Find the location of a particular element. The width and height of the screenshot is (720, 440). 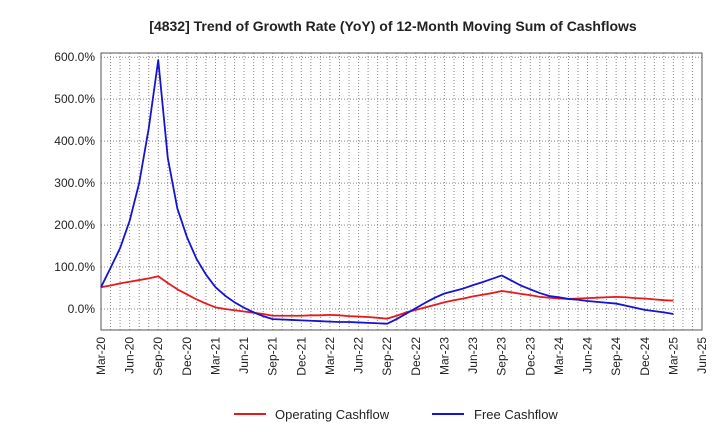

x-tick-label: Sep-20 is located at coordinates (158, 356).